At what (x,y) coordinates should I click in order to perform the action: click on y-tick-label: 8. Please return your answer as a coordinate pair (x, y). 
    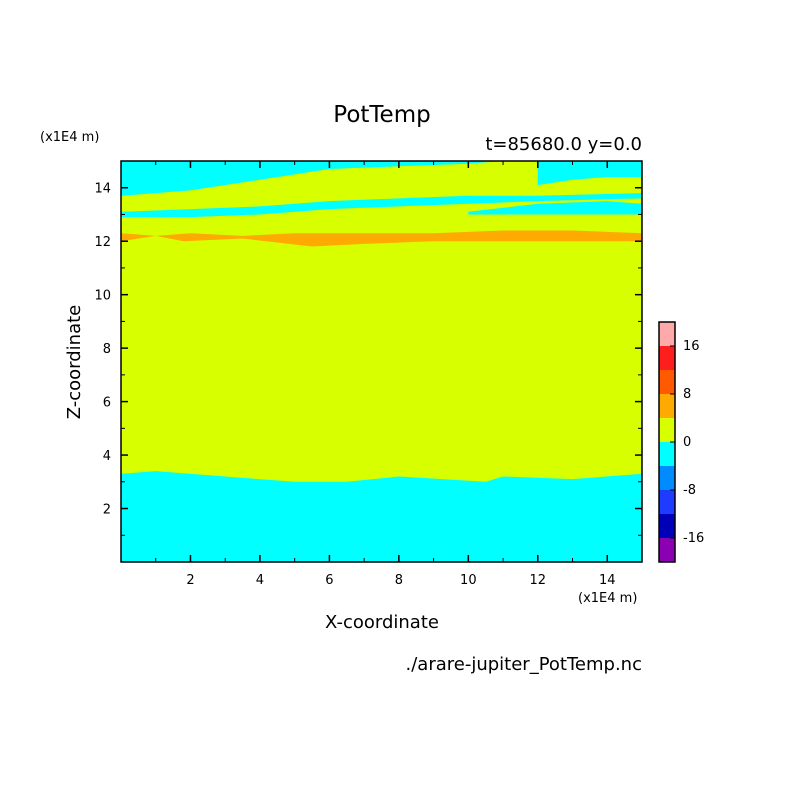
    Looking at the image, I should click on (107, 349).